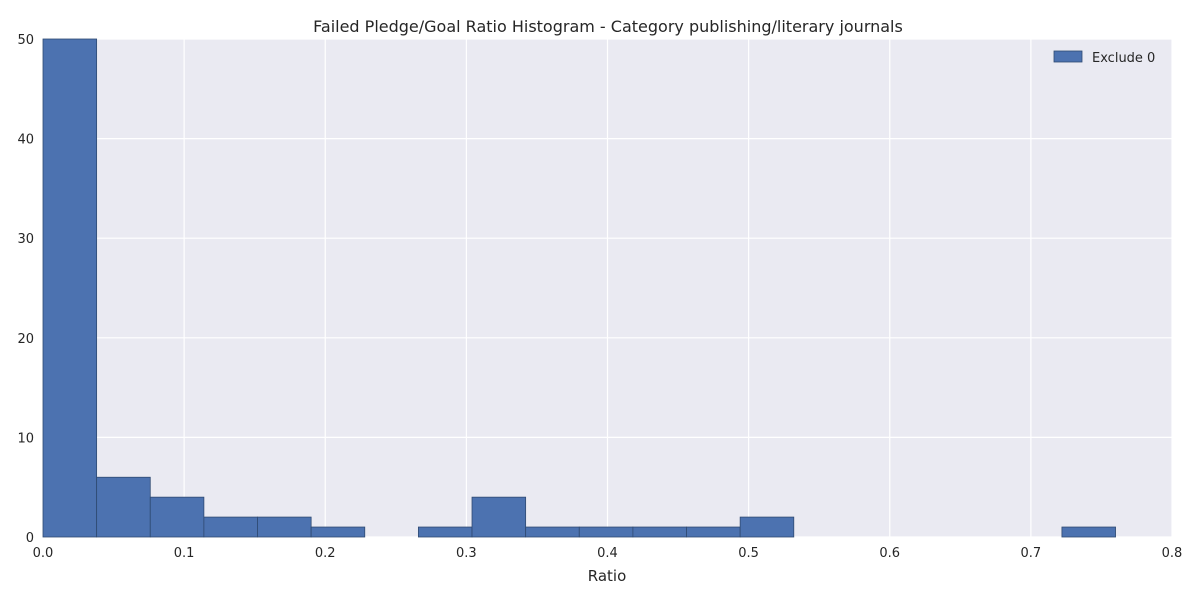  I want to click on y-axis-ticks: 0 10 20 30 40 50, so click(25, 289).